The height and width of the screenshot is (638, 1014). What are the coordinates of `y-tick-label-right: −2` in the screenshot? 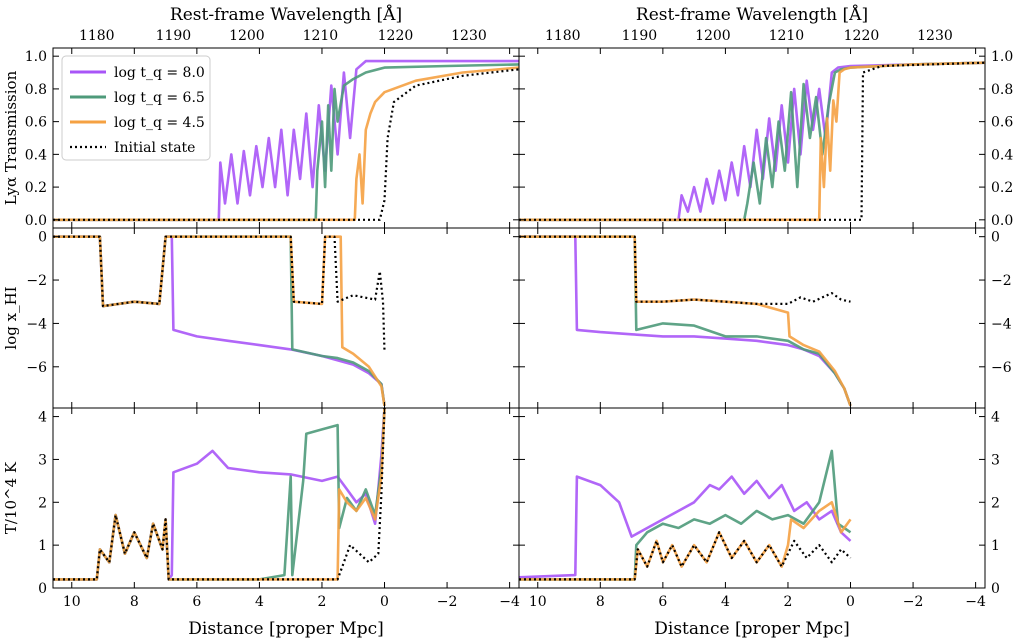 It's located at (1001, 281).